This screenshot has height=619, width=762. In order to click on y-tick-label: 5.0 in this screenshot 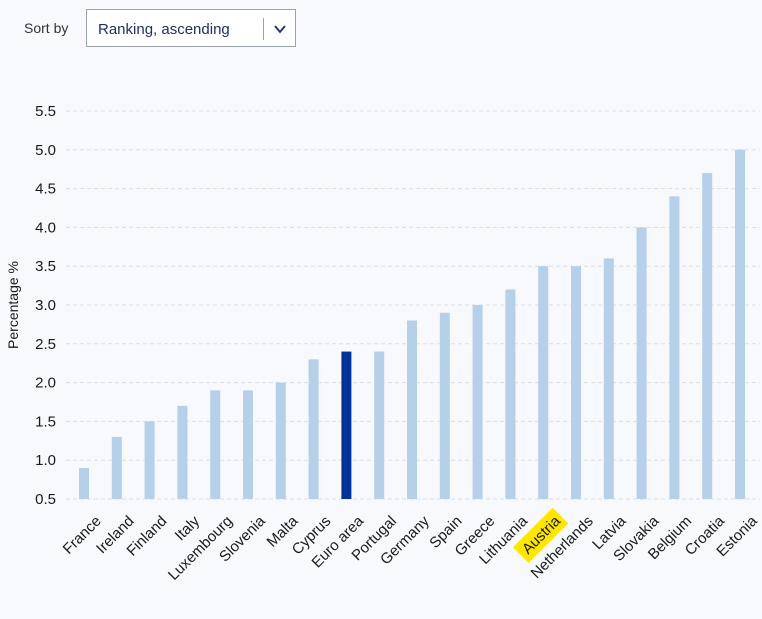, I will do `click(45, 150)`.